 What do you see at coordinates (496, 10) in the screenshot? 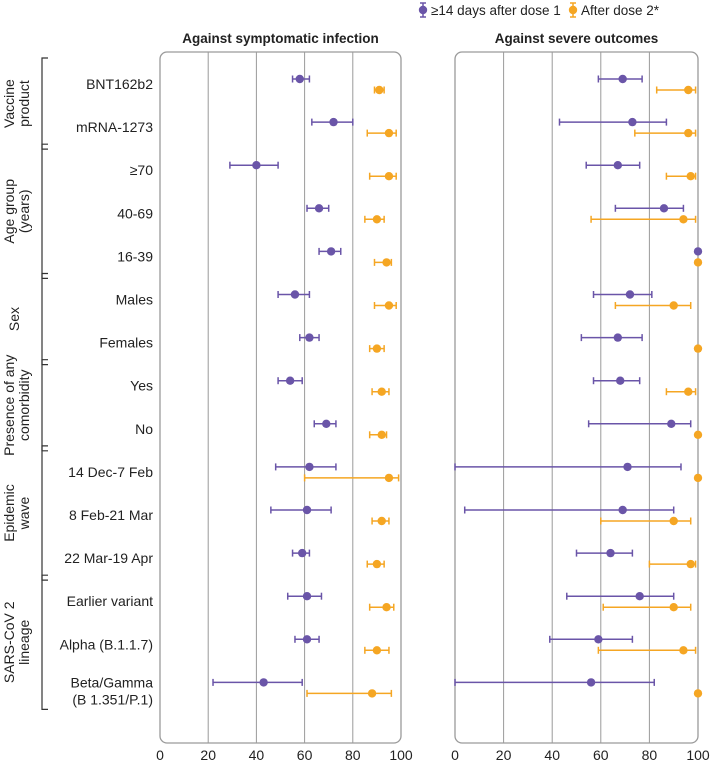
I see `legend-label-dose1: ≥14 days after dose 1` at bounding box center [496, 10].